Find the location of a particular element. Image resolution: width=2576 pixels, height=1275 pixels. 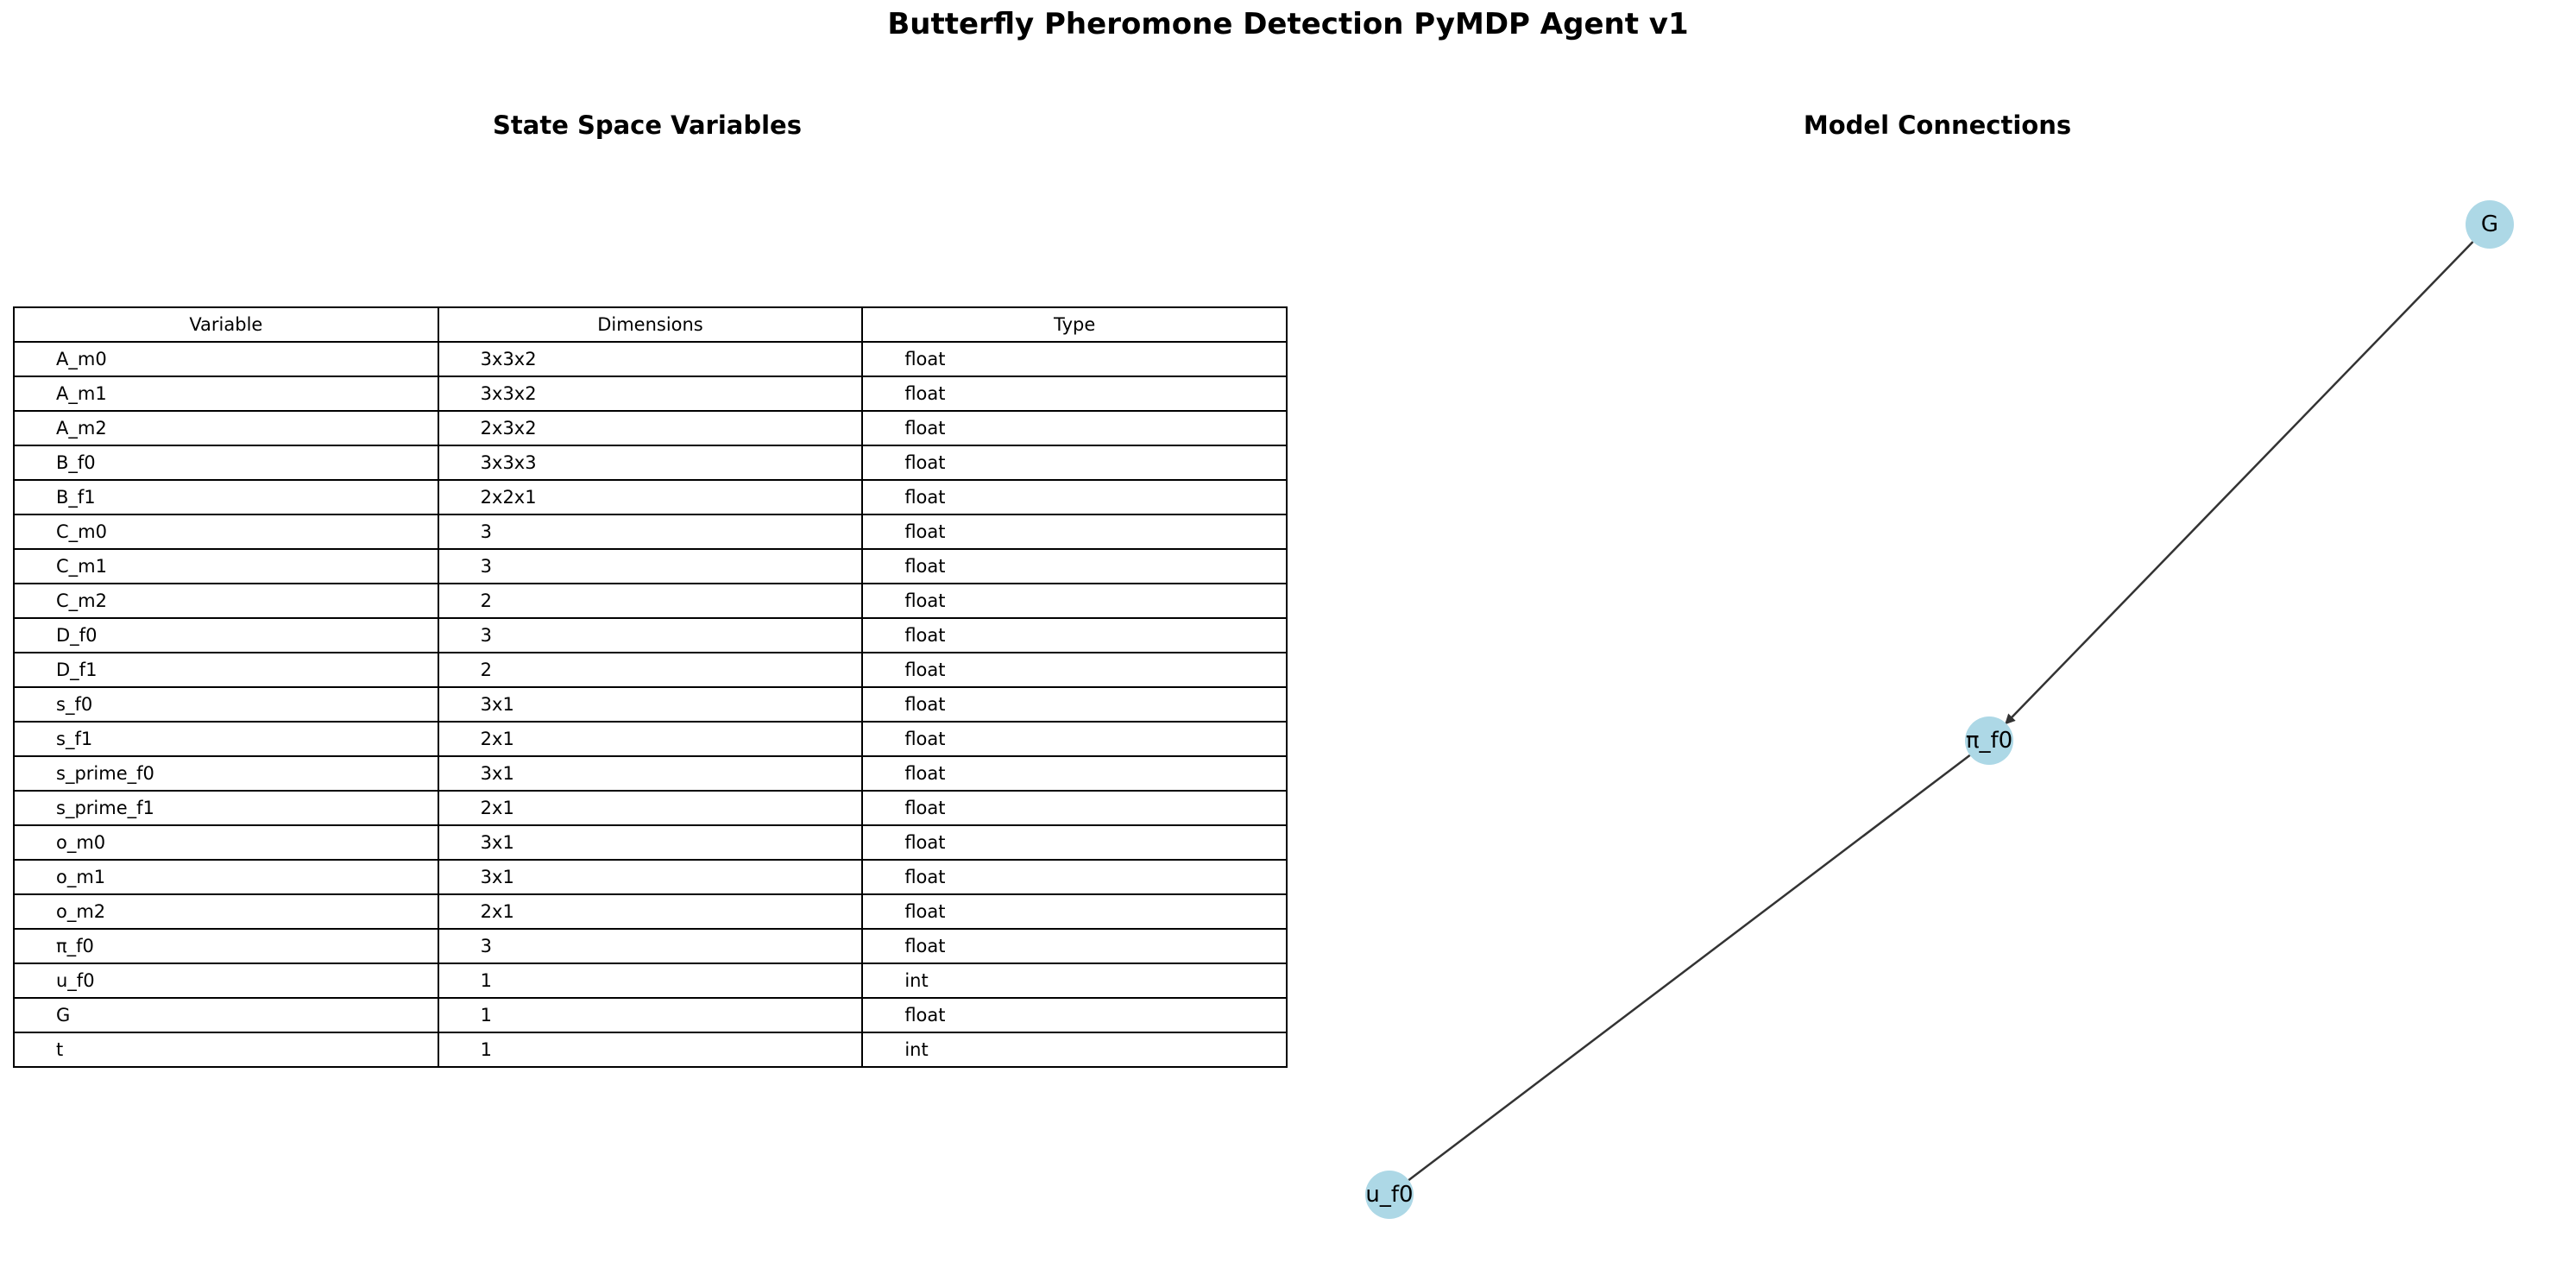

graph-node-pi_f0: π_f0 is located at coordinates (1989, 741).